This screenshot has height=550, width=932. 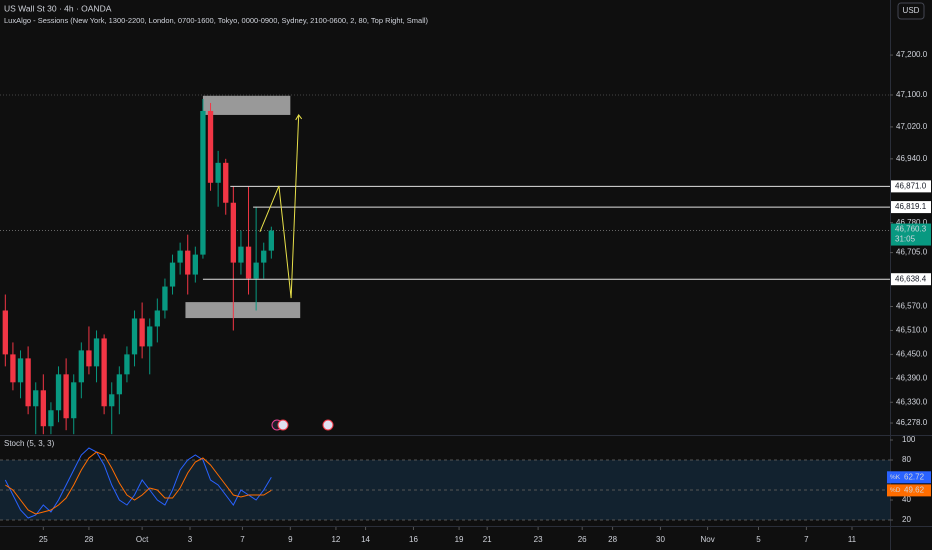 I want to click on x-tick-label: 23, so click(x=538, y=539).